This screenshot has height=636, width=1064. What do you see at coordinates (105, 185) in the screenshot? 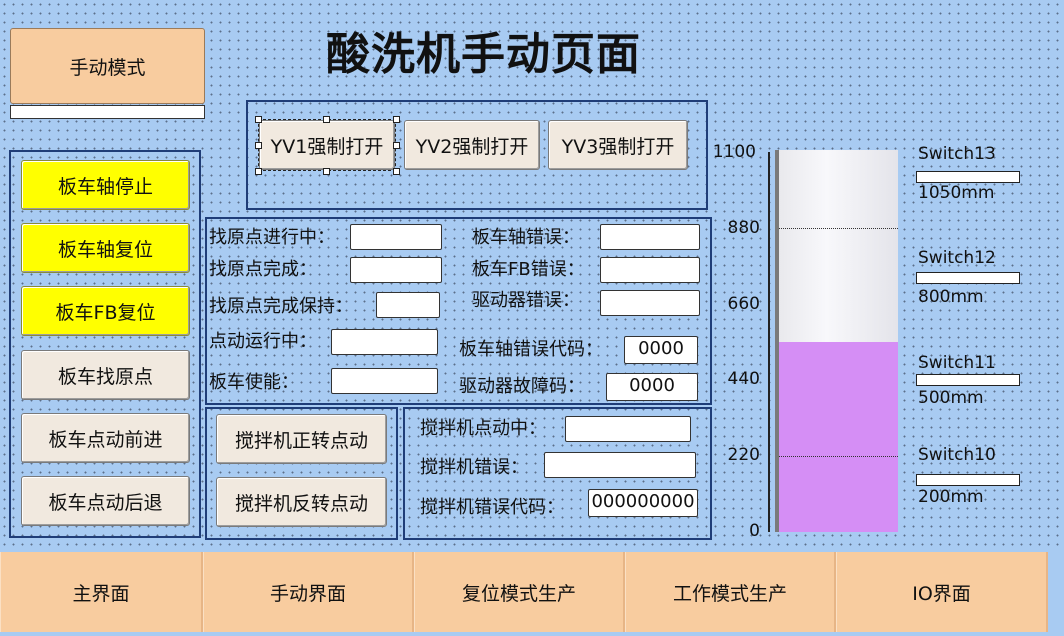
I see `axis-stop-button: 板车轴停止` at bounding box center [105, 185].